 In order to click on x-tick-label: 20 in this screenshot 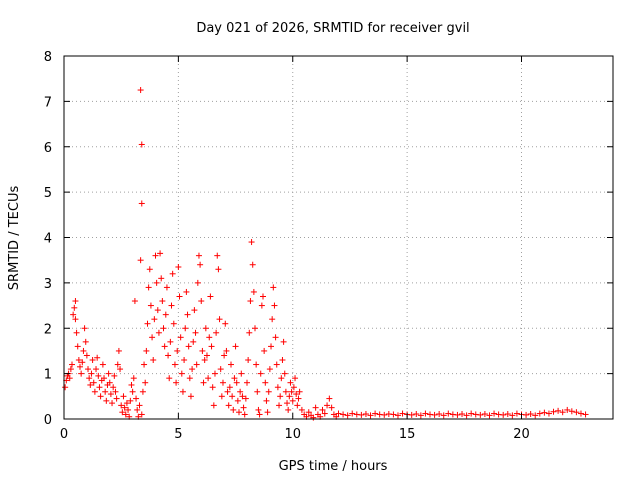, I will do `click(521, 434)`.